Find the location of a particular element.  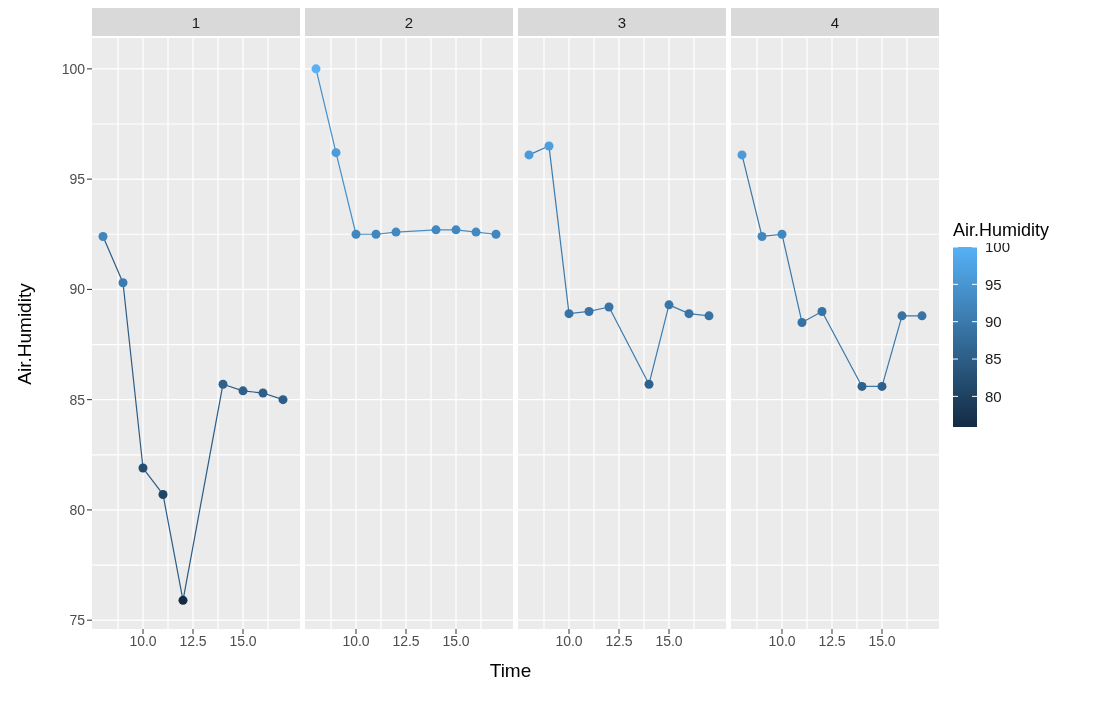

y-axis-title: Air.Humidity is located at coordinates (25, 333).